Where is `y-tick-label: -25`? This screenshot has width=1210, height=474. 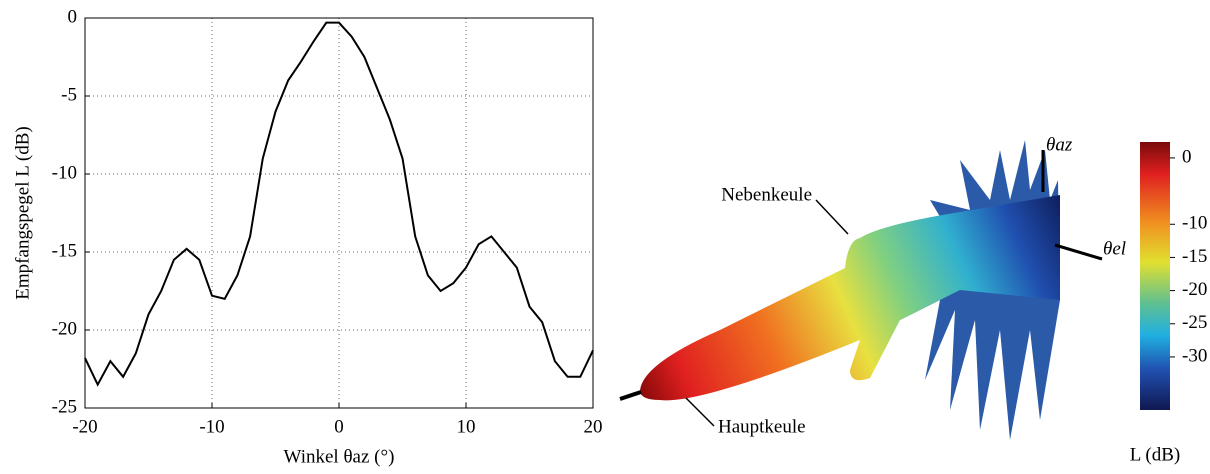
y-tick-label: -25 is located at coordinates (64, 406).